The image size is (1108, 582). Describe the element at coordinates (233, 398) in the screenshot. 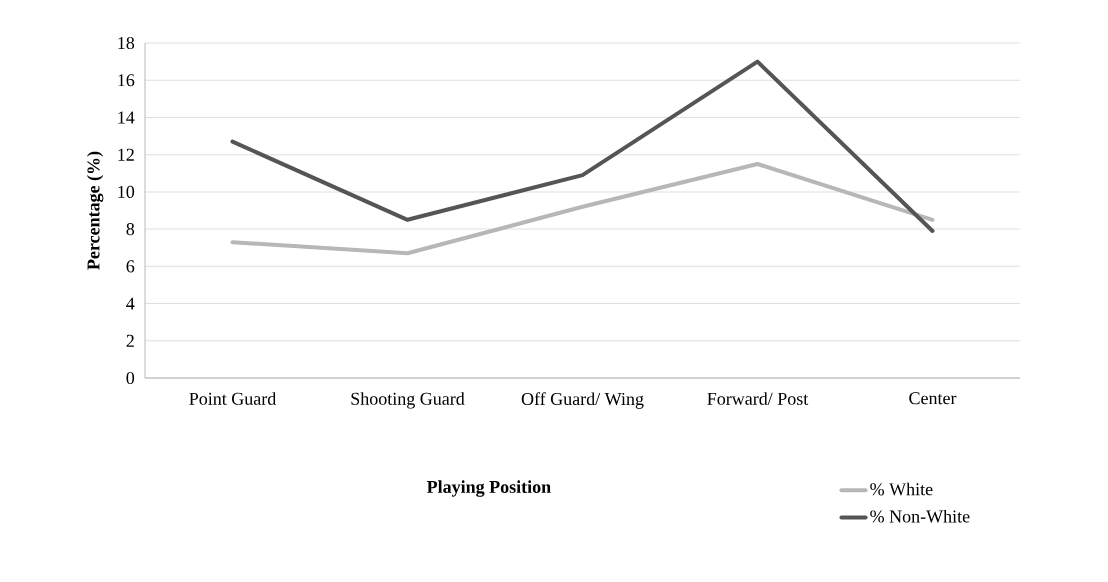

I see `x-tick-label: Point Guard` at that location.